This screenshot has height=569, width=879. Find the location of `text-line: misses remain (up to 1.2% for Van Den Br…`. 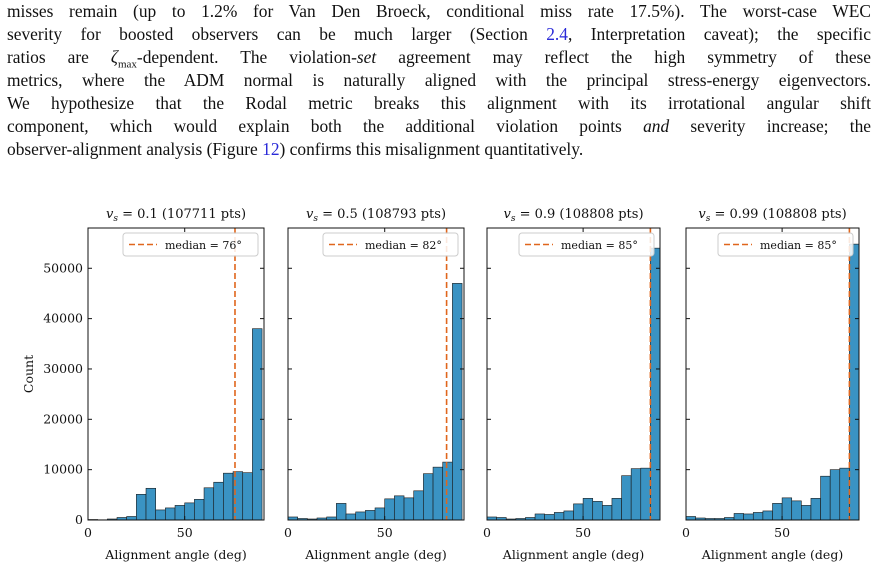

text-line: misses remain (up to 1.2% for Van Den Br… is located at coordinates (439, 11).